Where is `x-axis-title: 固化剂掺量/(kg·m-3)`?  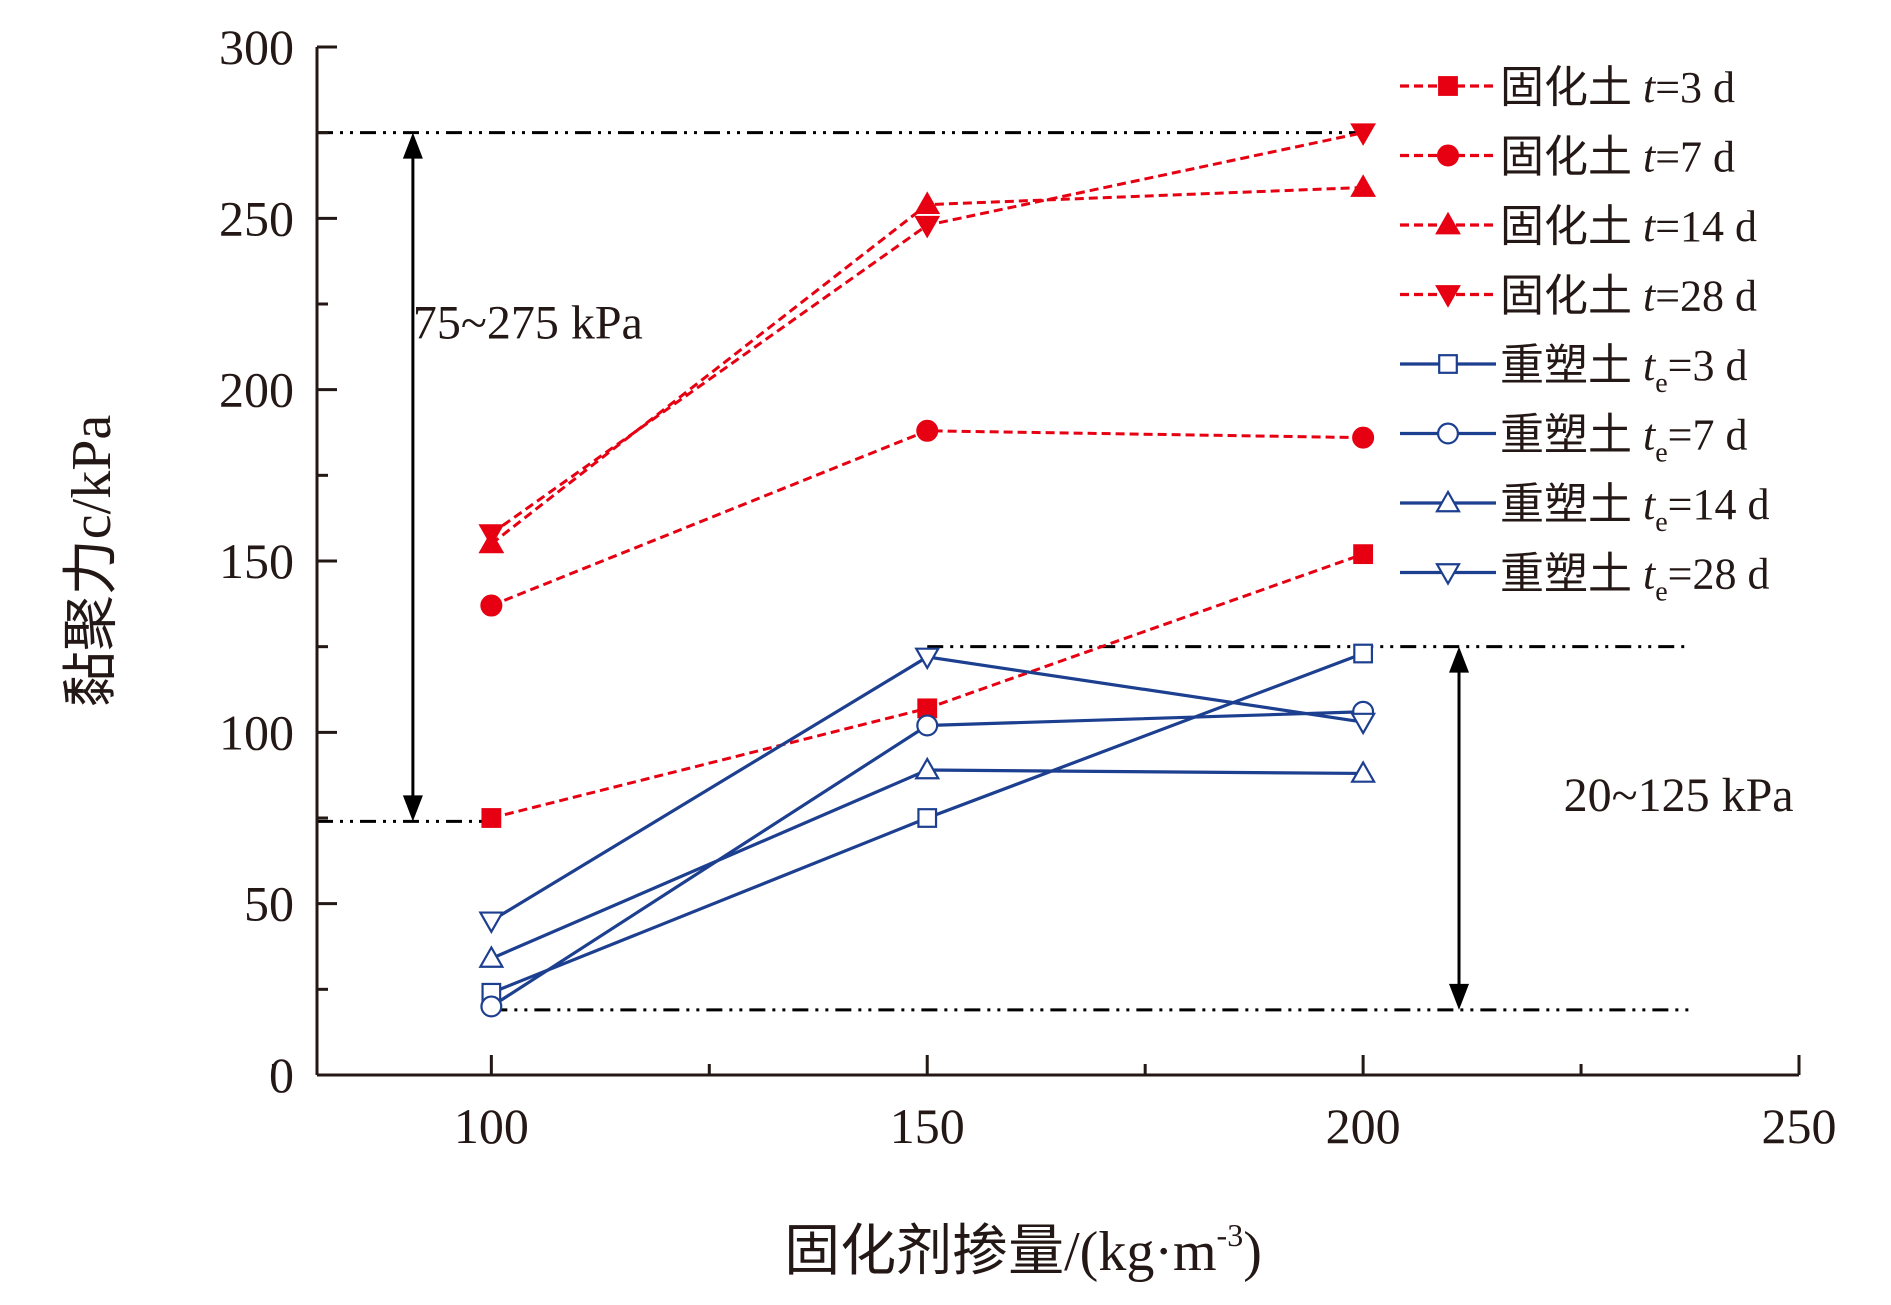
x-axis-title: 固化剂掺量/(kg·m-3) is located at coordinates (1023, 1250).